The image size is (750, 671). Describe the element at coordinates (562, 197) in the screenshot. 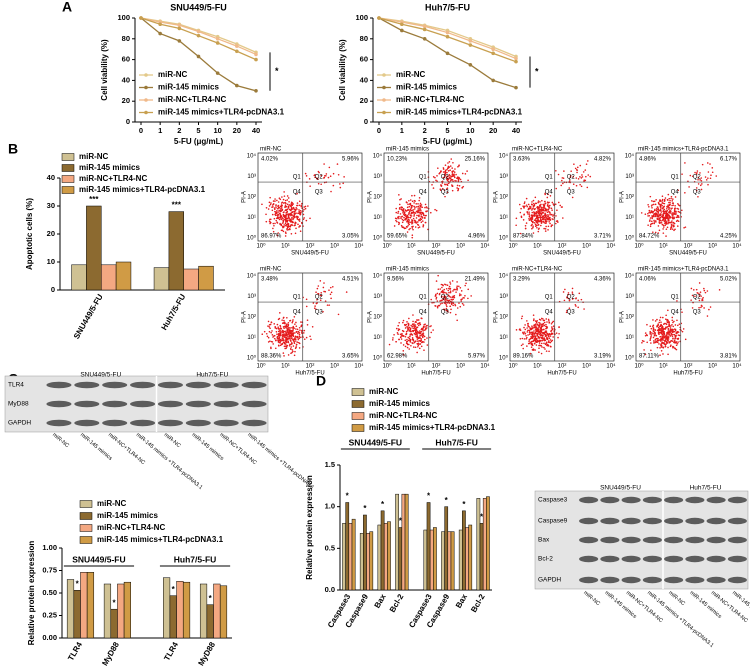

I see `flow-plot-frame` at that location.